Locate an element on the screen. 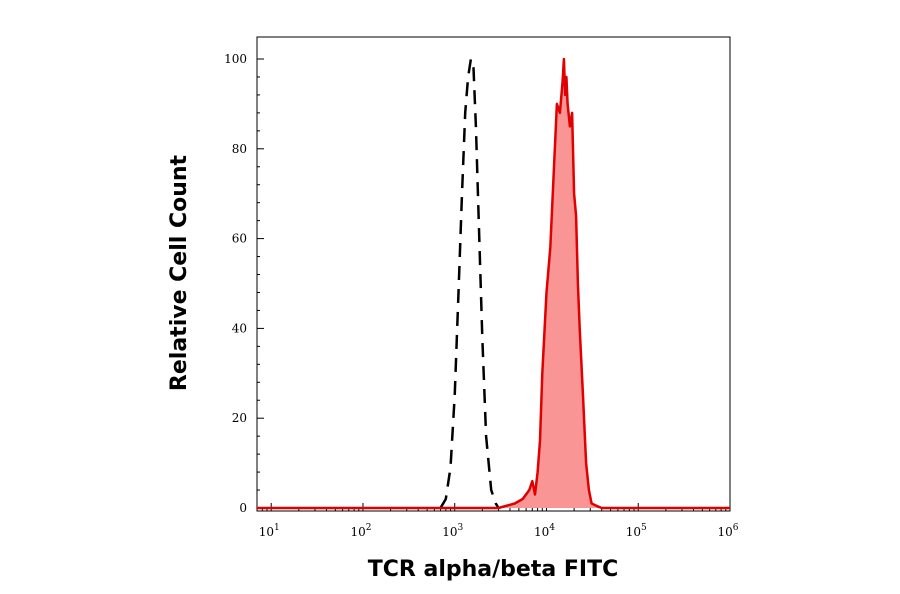  x-tick-label: 10² is located at coordinates (360, 531).